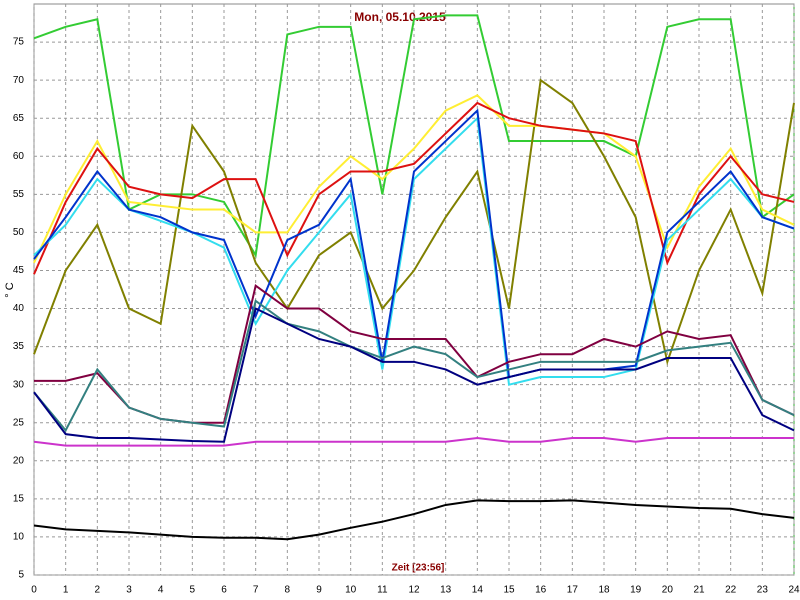 The image size is (800, 600). Describe the element at coordinates (19, 346) in the screenshot. I see `y-tick-label: 35` at that location.